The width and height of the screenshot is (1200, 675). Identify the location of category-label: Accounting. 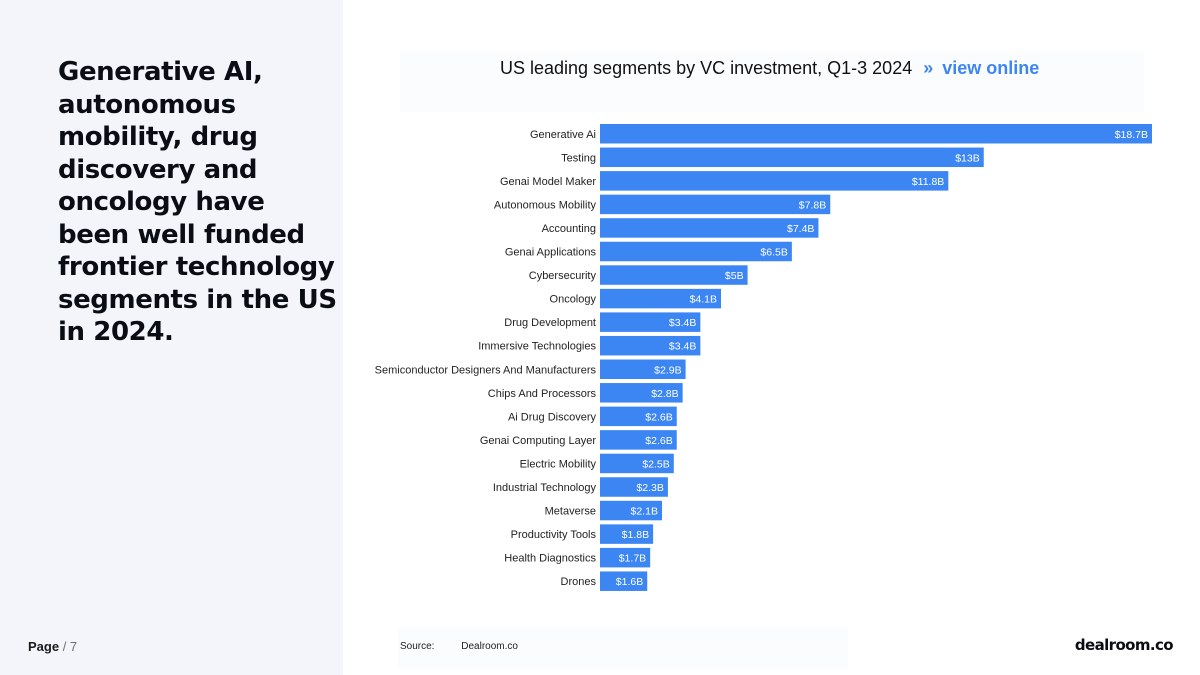
(569, 229).